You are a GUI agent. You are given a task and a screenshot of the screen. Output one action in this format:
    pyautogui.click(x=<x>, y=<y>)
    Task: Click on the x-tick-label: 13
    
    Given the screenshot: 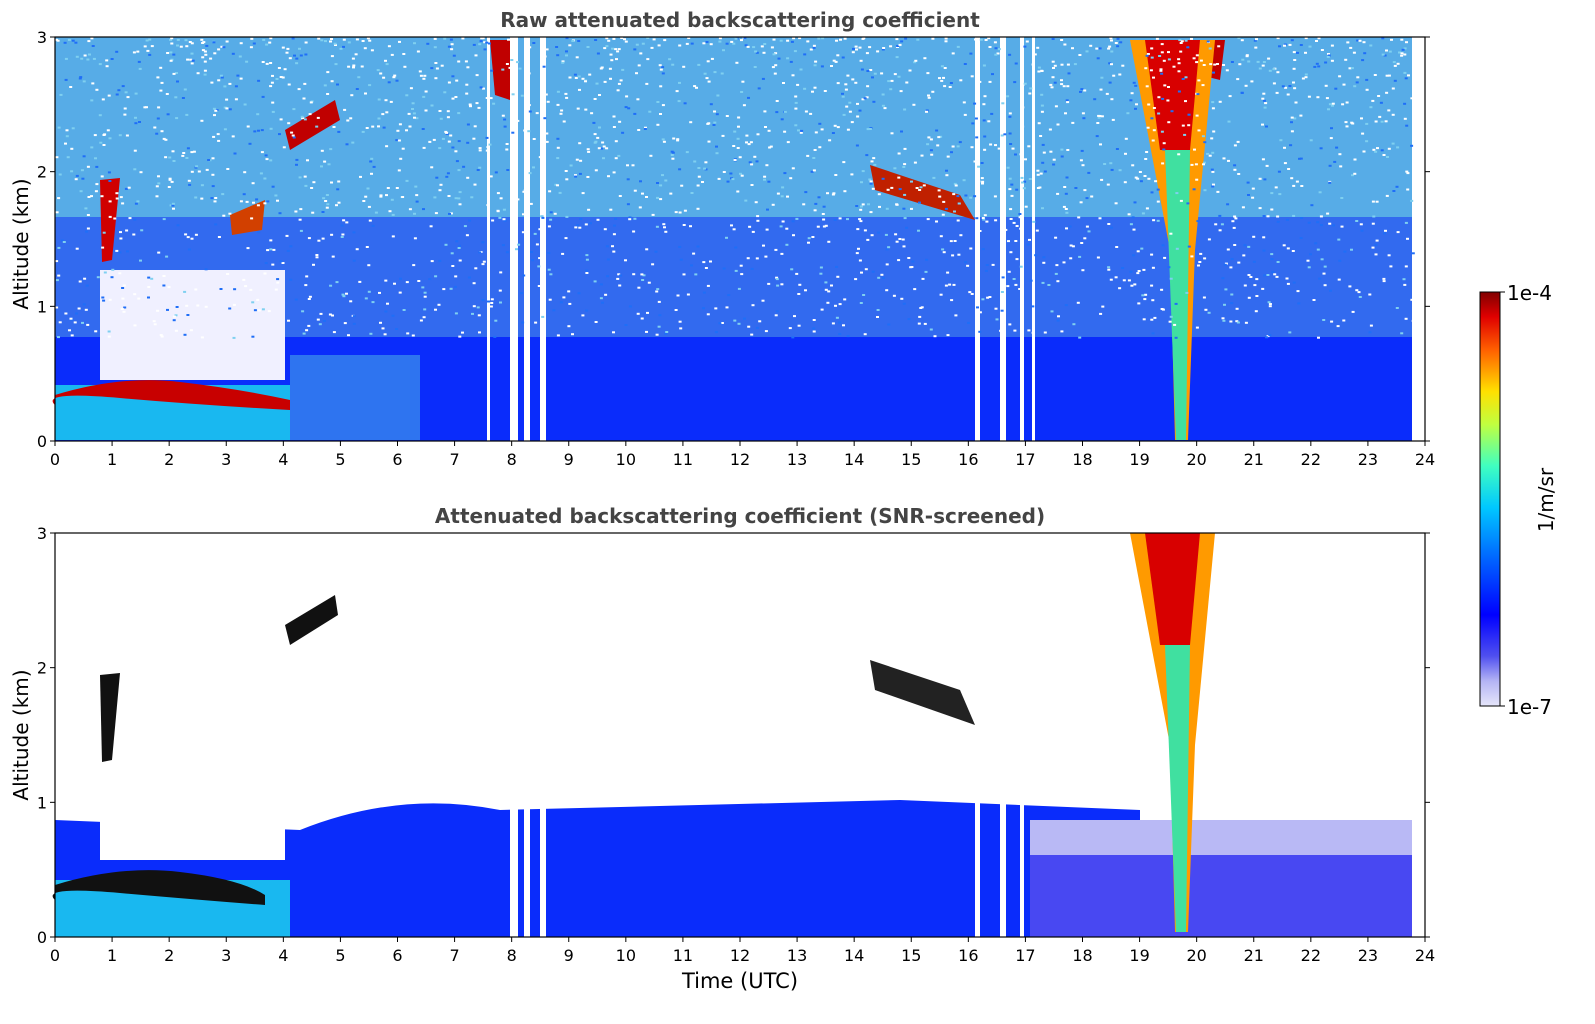 What is the action you would take?
    pyautogui.click(x=797, y=955)
    